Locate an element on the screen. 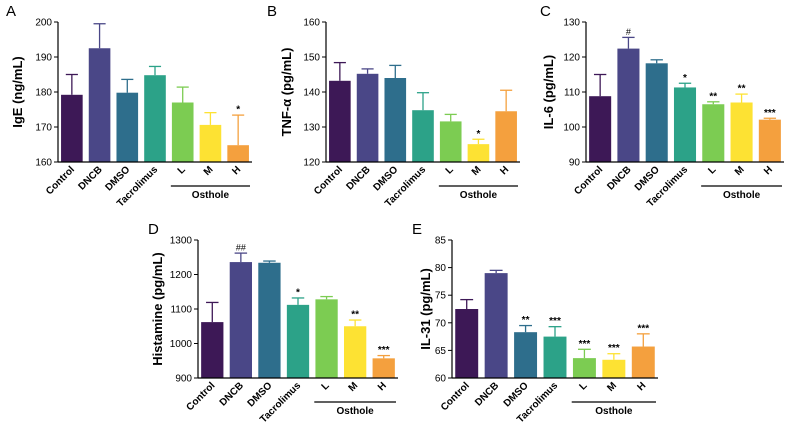 The height and width of the screenshot is (428, 794). y-tick-label: 70 is located at coordinates (441, 323).